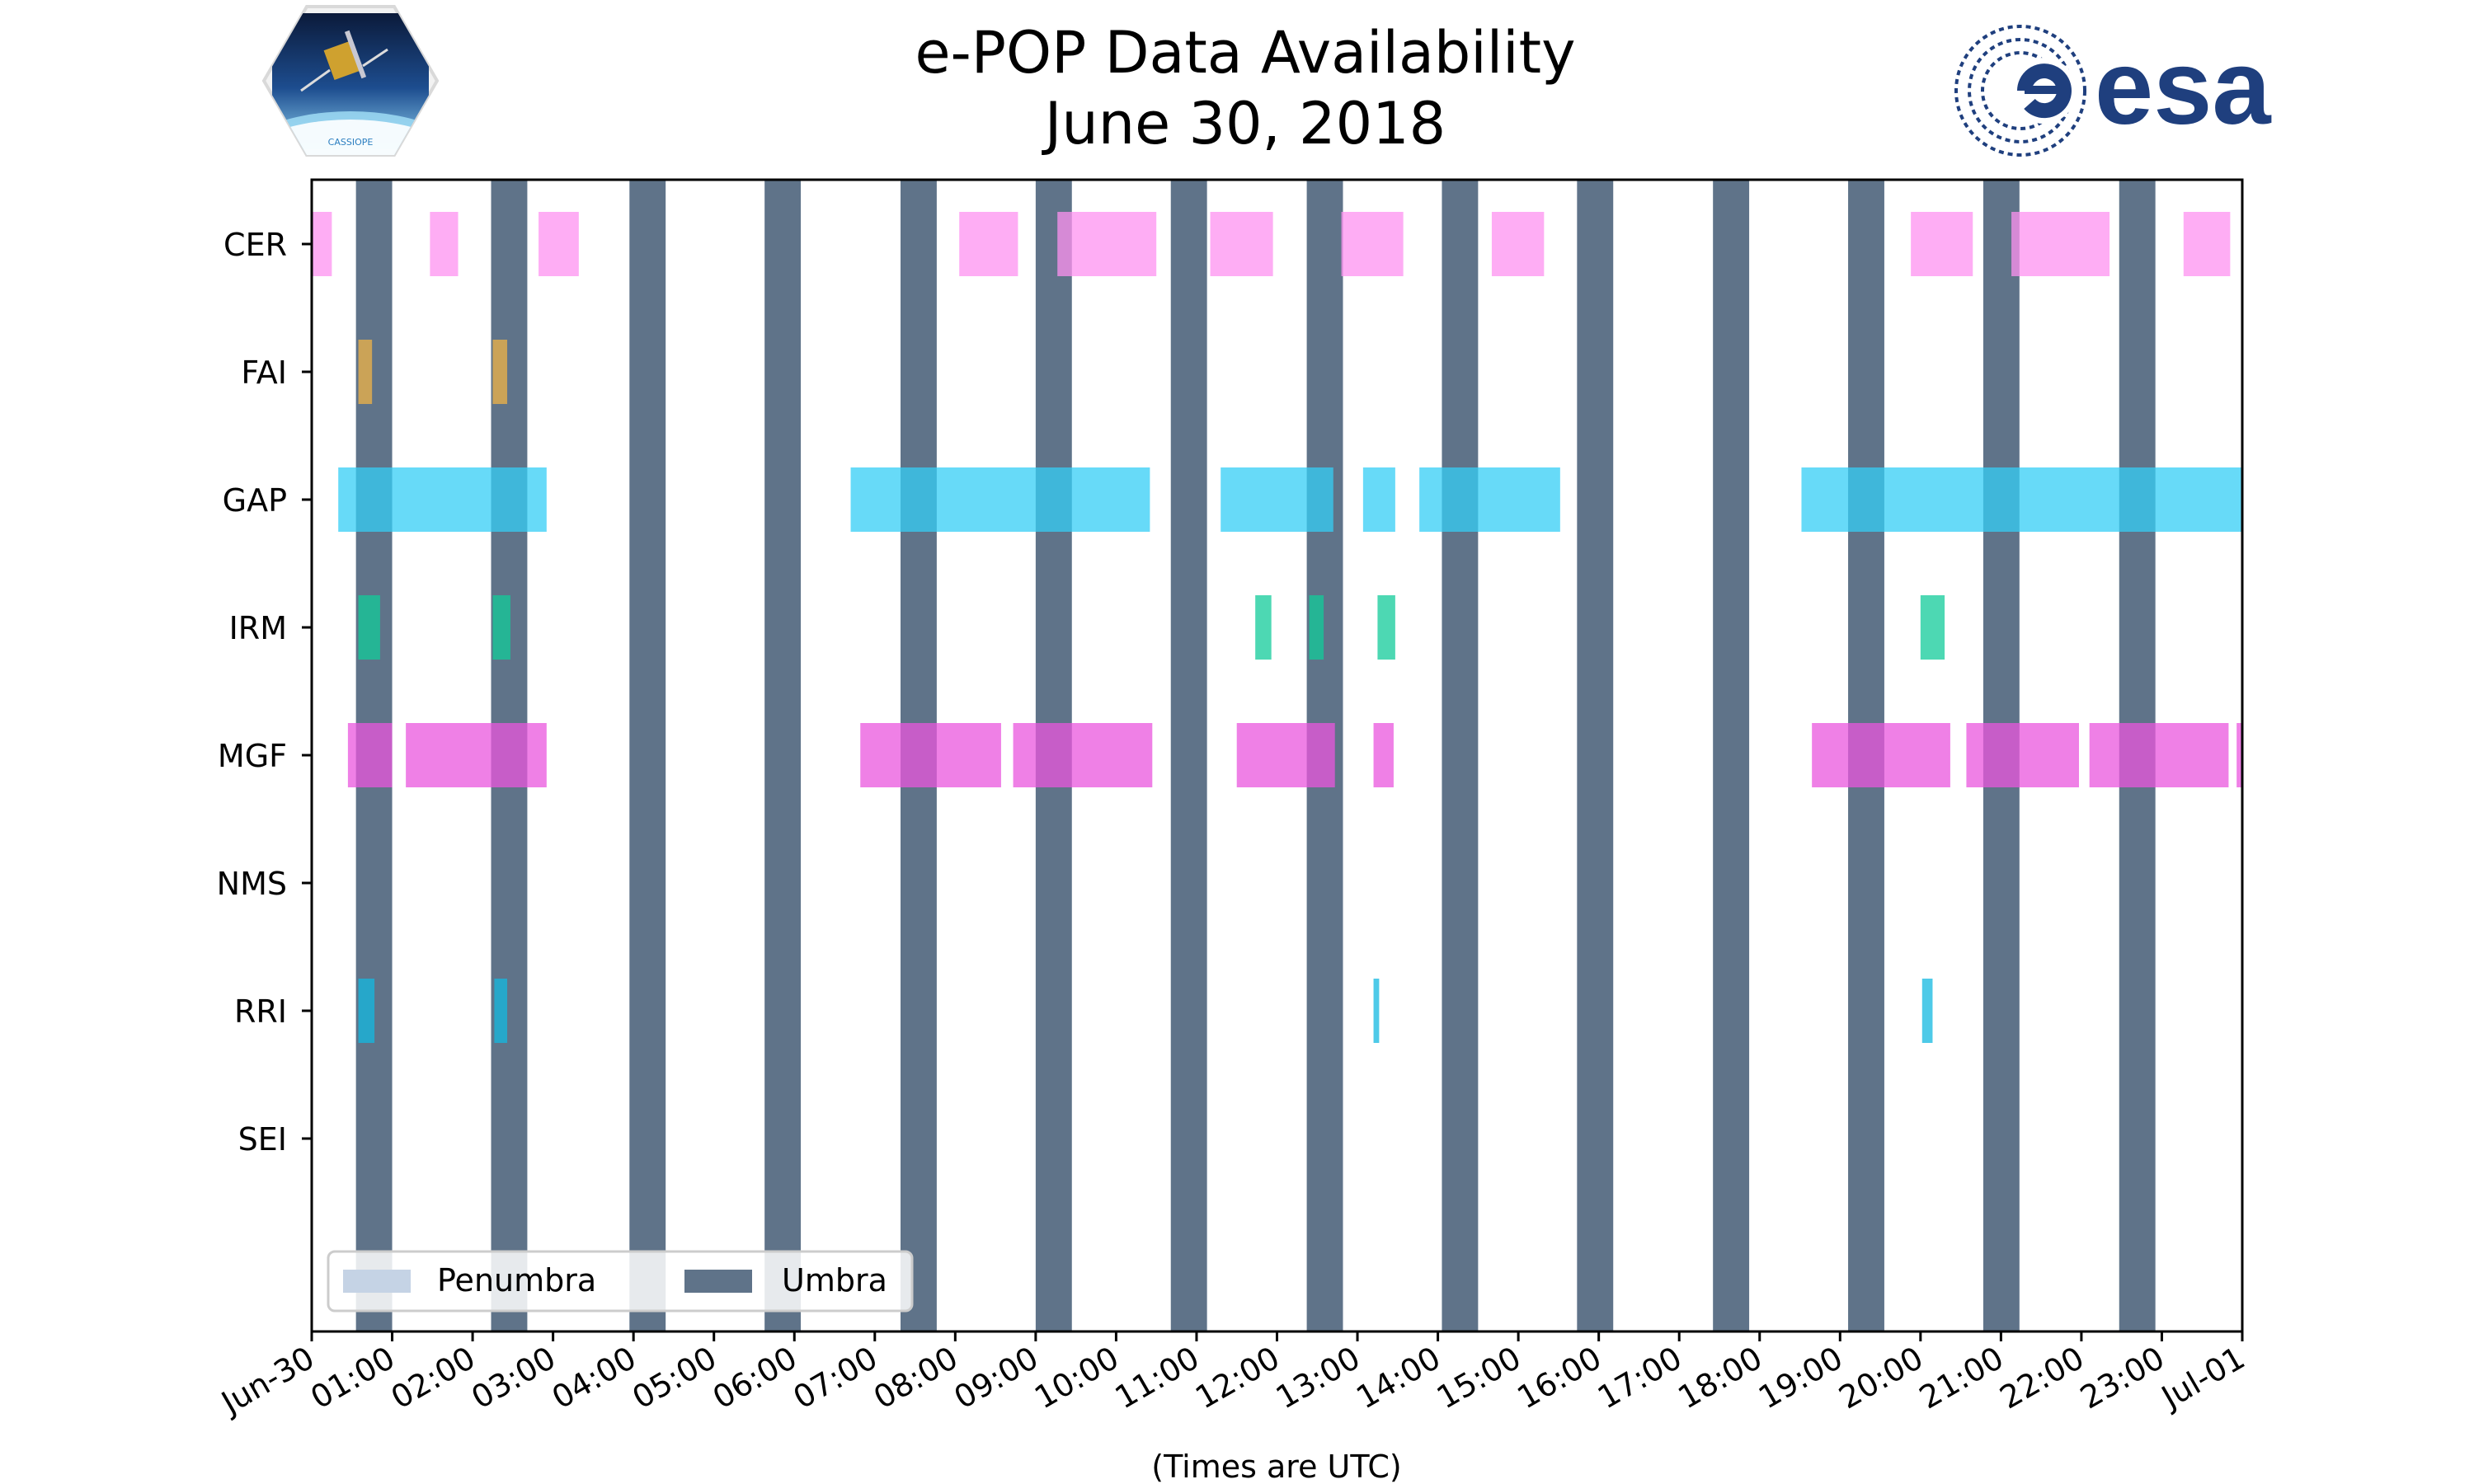 This screenshot has height=1484, width=2474. Describe the element at coordinates (1276, 1466) in the screenshot. I see `x-axis-label: (Times are UTC)` at that location.